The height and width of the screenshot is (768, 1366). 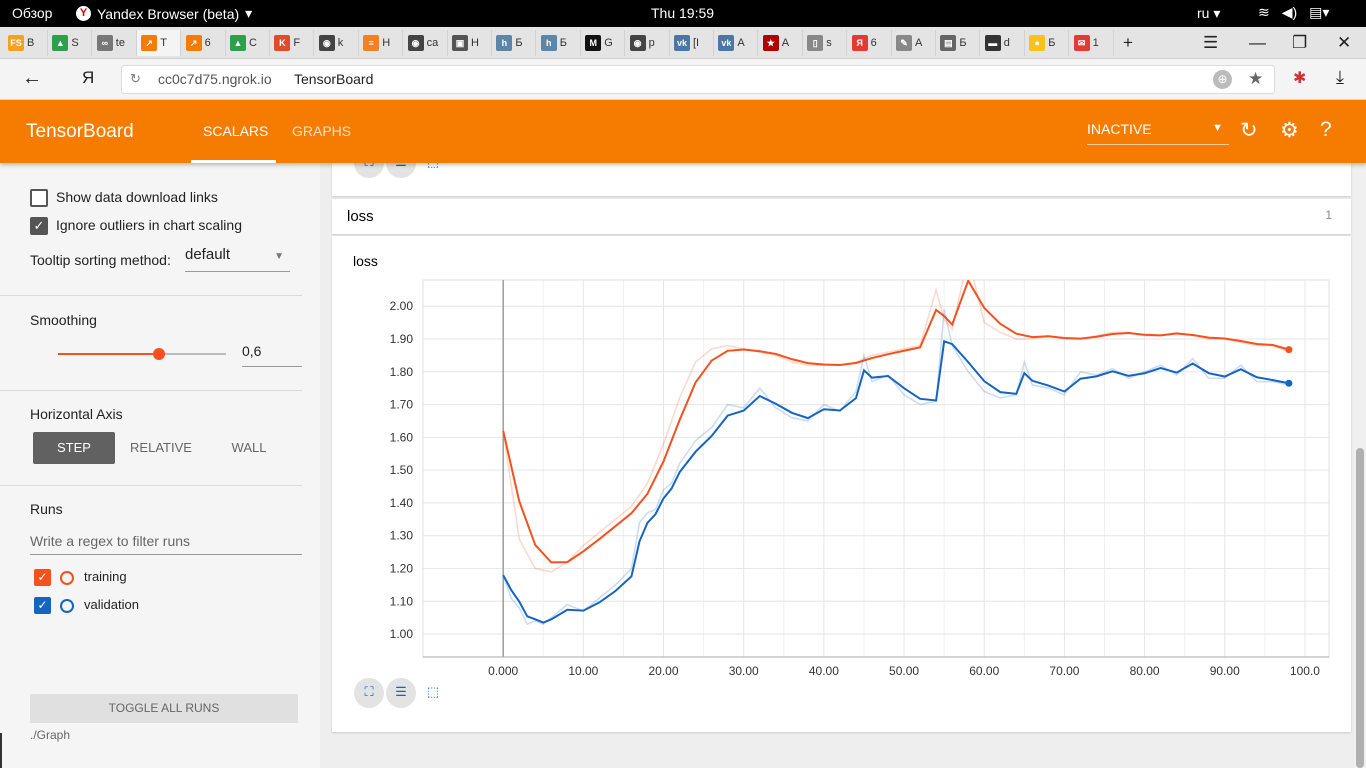 I want to click on volume-icon: ◀), so click(x=1289, y=12).